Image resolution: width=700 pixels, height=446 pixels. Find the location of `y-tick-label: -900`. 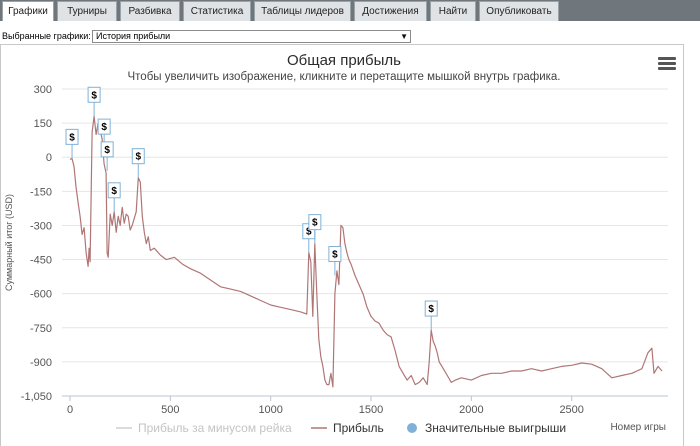

y-tick-label: -900 is located at coordinates (41, 363).